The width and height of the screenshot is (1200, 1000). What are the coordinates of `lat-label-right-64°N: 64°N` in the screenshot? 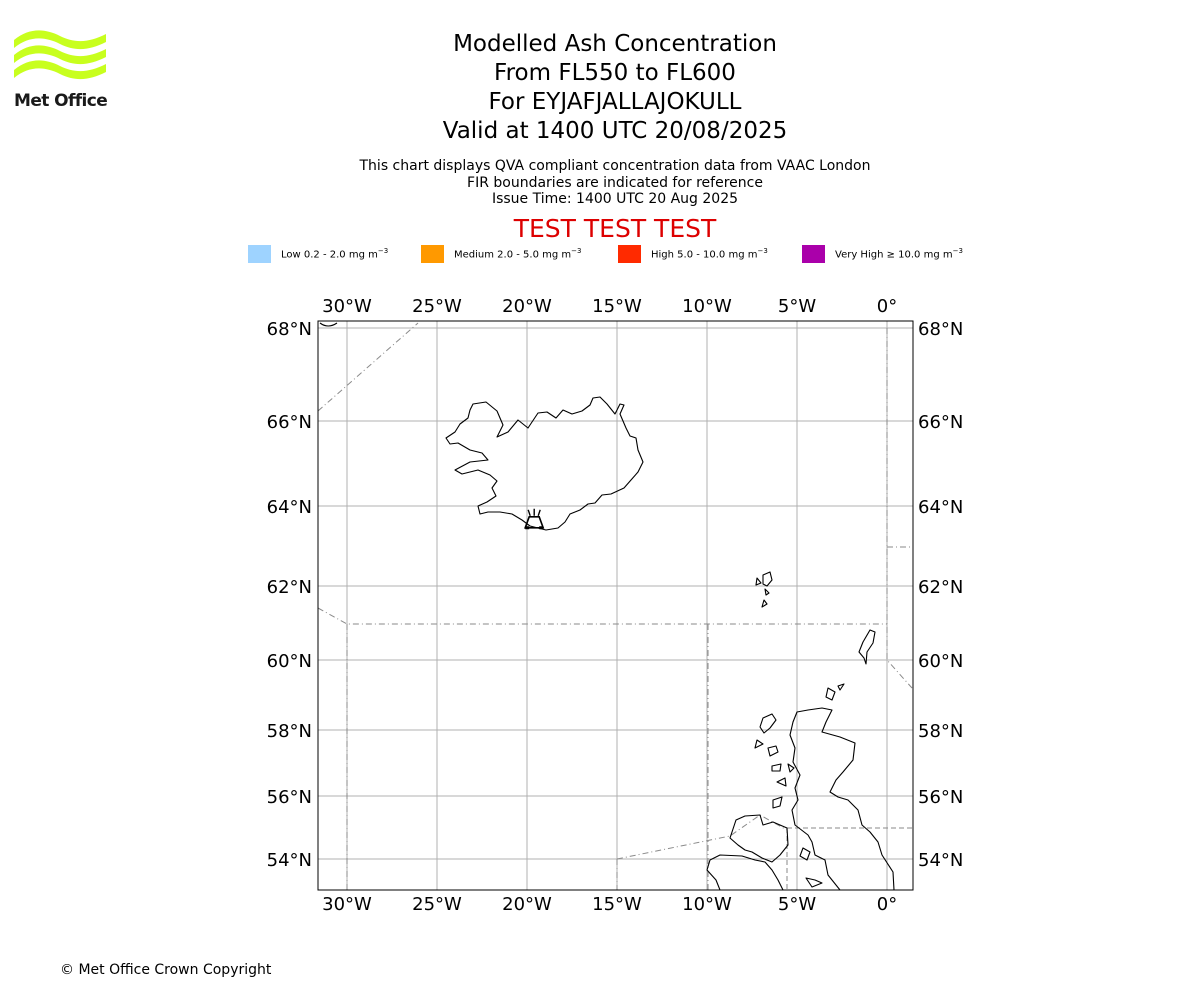 It's located at (940, 507).